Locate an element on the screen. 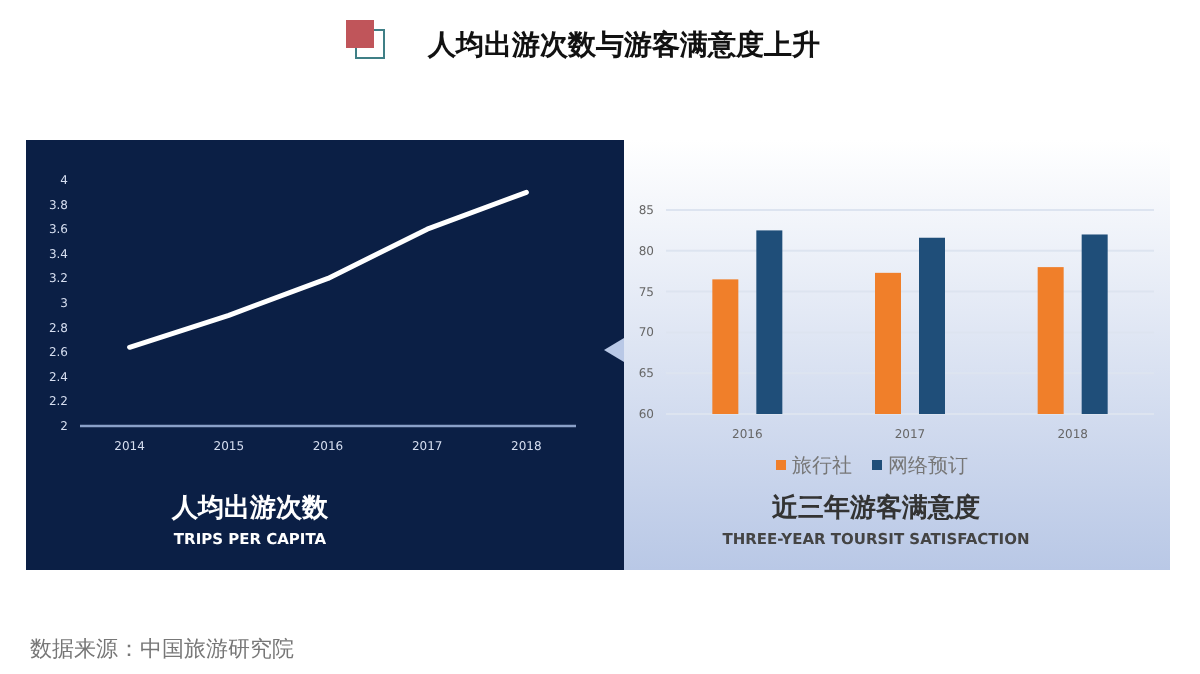  source-note: 数据来源：中国旅游研究院 is located at coordinates (162, 649).